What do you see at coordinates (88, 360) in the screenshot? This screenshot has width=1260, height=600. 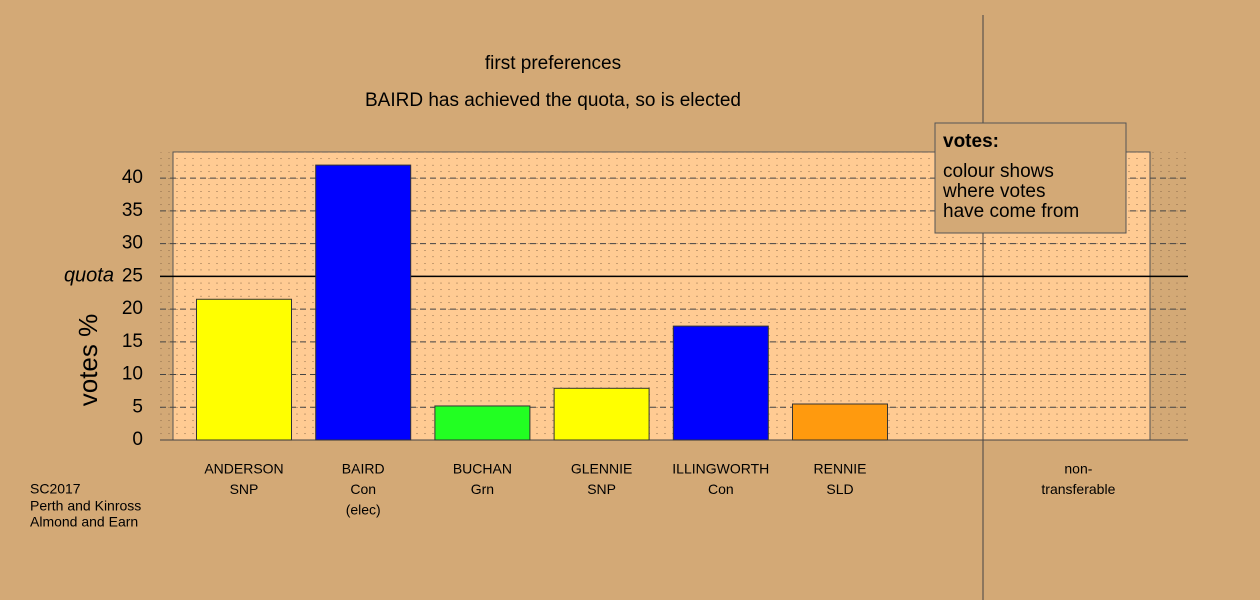 I see `y-axis-label: votes %` at bounding box center [88, 360].